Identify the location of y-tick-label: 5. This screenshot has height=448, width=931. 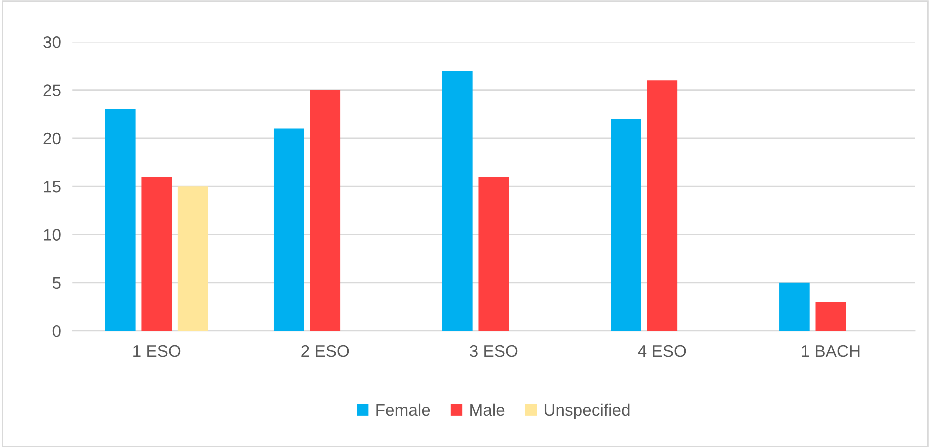
(56, 283).